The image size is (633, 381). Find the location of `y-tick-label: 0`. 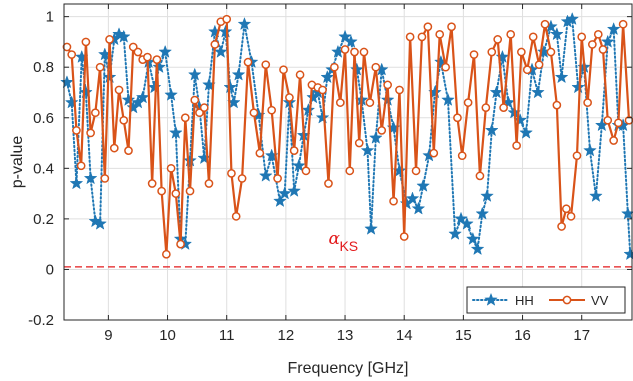

y-tick-label: 0 is located at coordinates (50, 269).